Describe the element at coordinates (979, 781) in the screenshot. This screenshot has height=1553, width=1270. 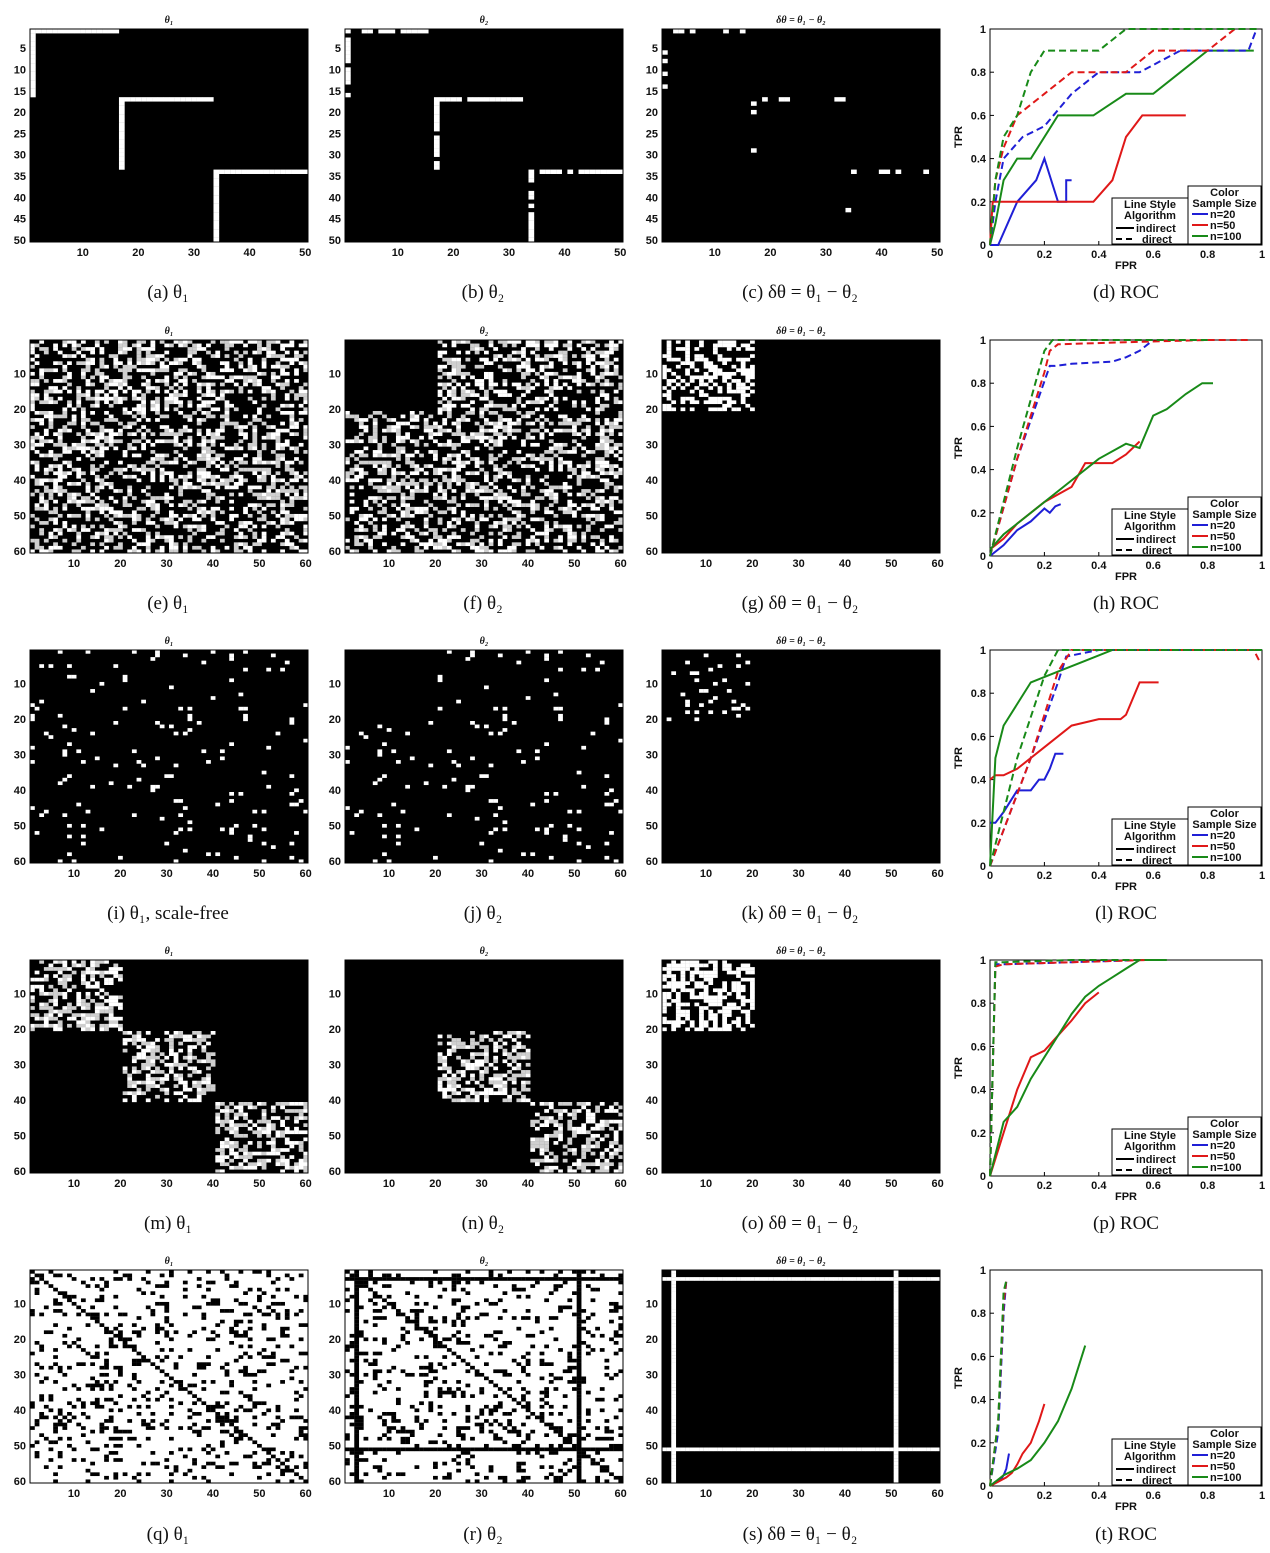
I see `roc-y-tick-label: 0.4` at that location.